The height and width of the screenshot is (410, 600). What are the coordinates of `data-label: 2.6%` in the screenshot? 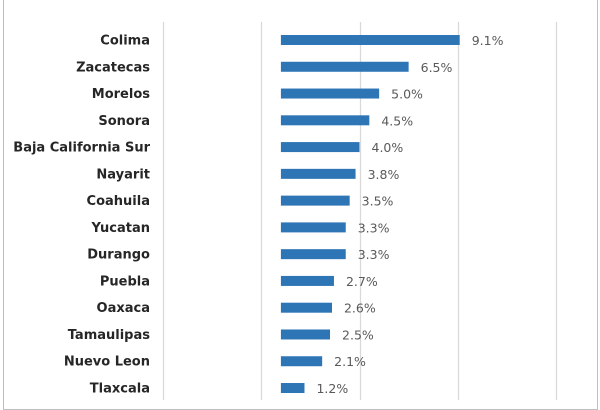 It's located at (360, 308).